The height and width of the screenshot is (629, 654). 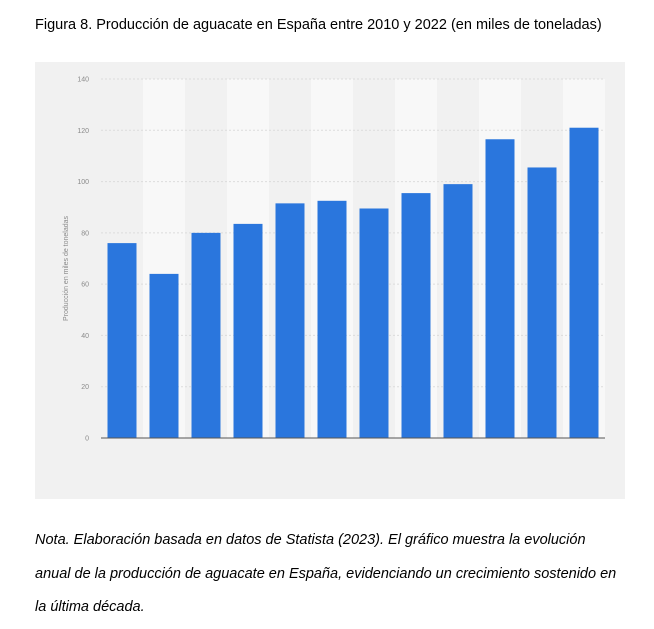 I want to click on y-tick-label: 100, so click(x=83, y=182).